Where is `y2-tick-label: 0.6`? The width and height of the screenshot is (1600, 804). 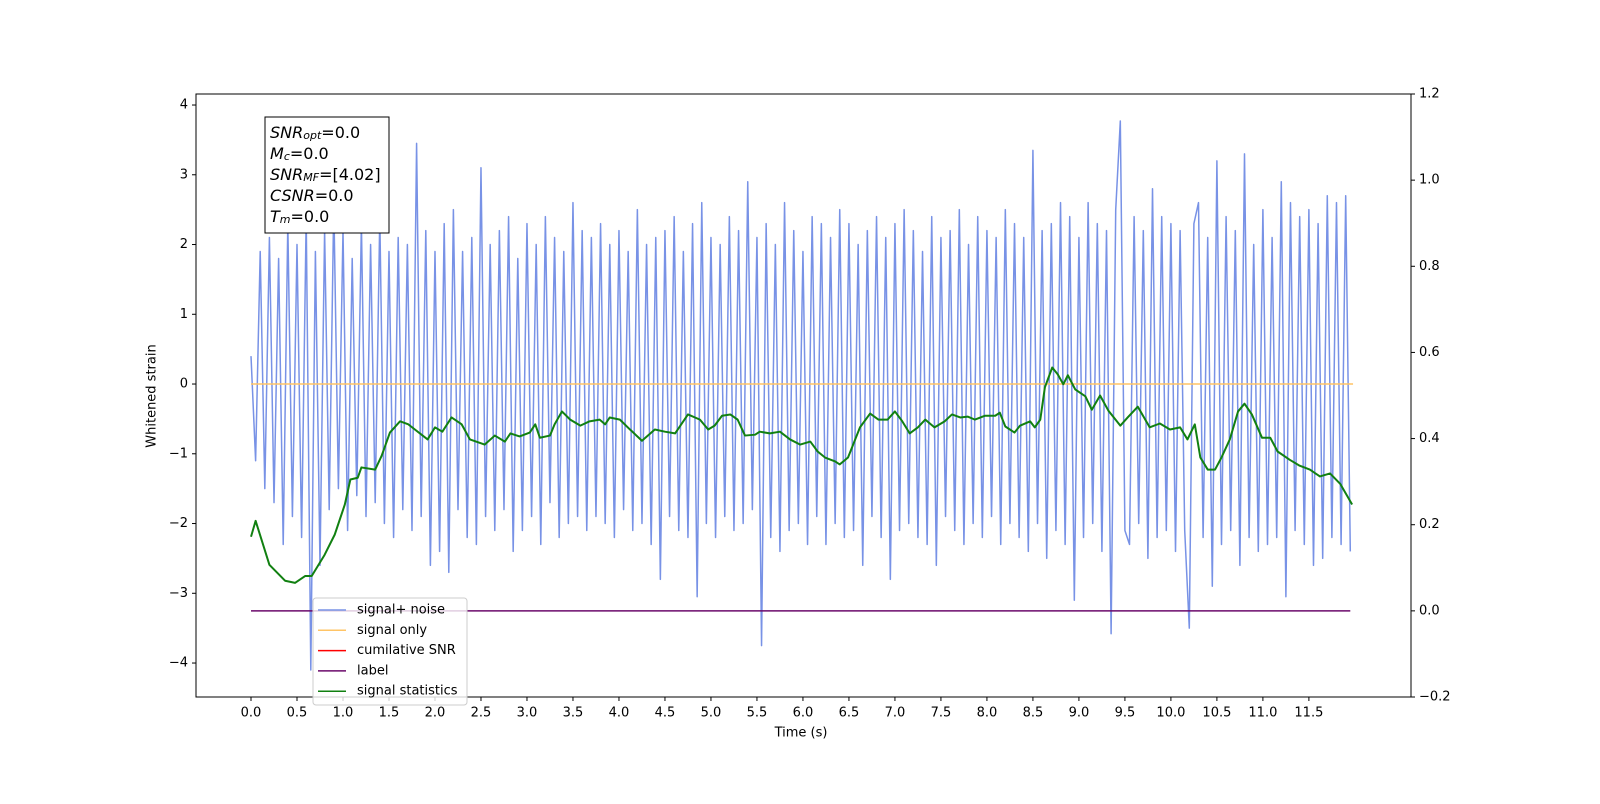 y2-tick-label: 0.6 is located at coordinates (1429, 352).